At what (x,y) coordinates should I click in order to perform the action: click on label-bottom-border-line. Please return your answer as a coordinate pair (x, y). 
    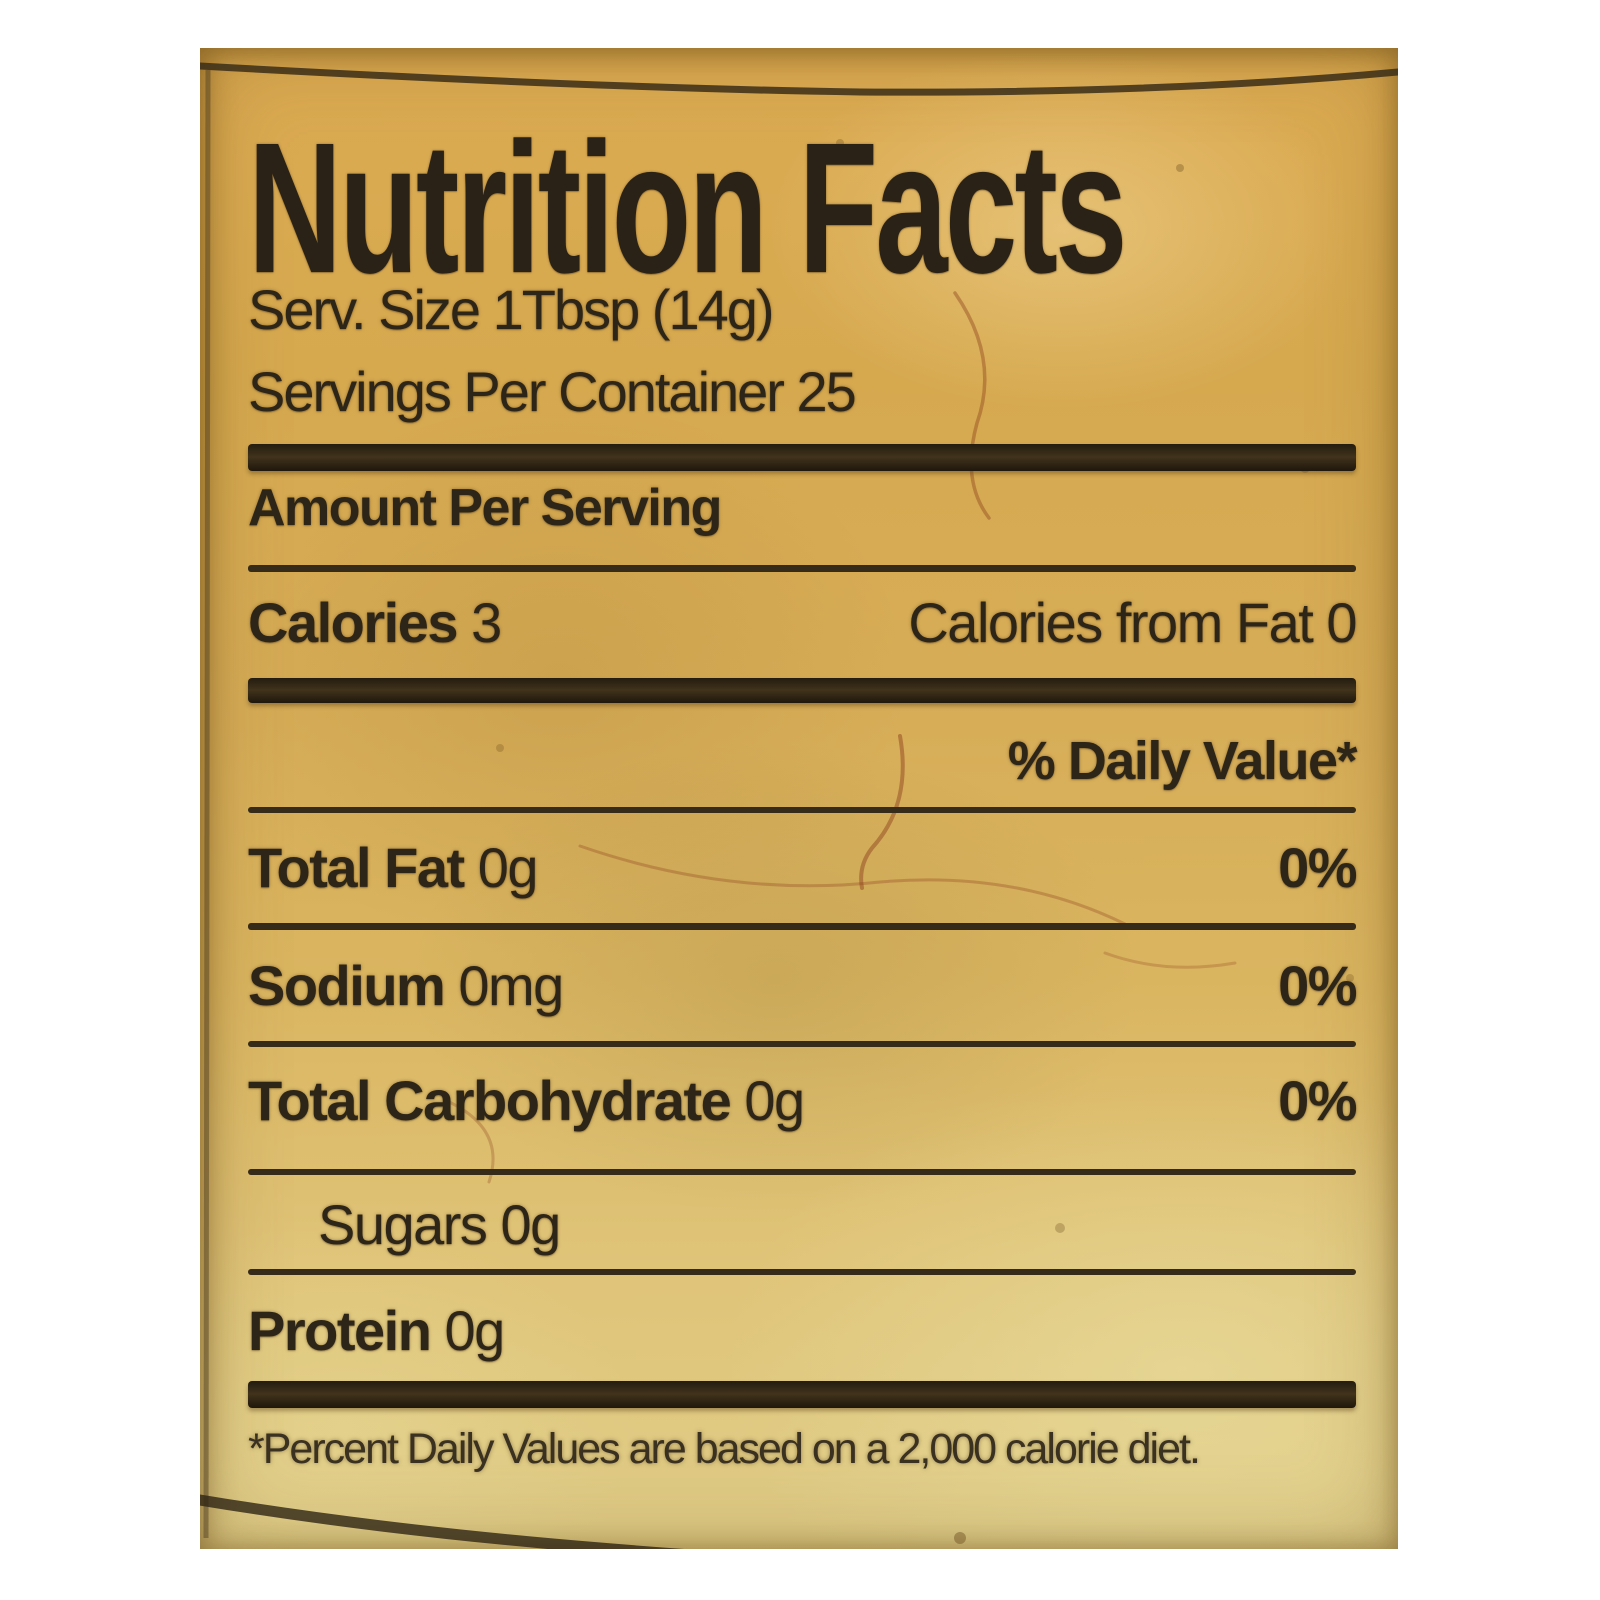
    Looking at the image, I should click on (442, 1521).